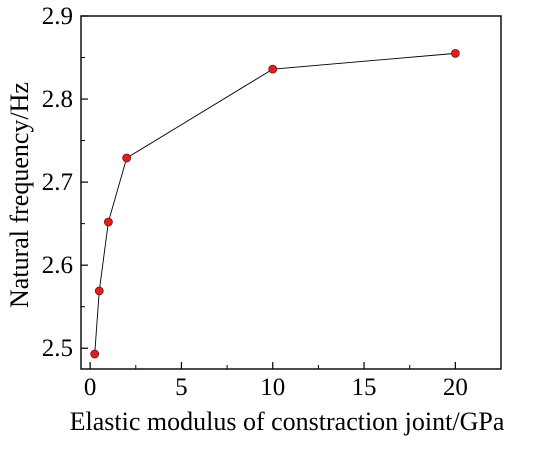 This screenshot has height=449, width=550. I want to click on x-tick-label: 20, so click(455, 387).